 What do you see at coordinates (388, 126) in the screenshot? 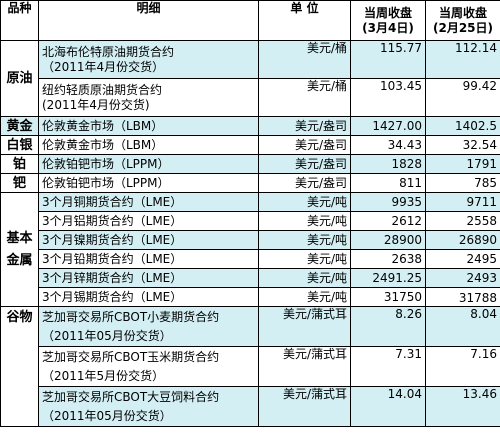
I see `row-current: 1427.00` at bounding box center [388, 126].